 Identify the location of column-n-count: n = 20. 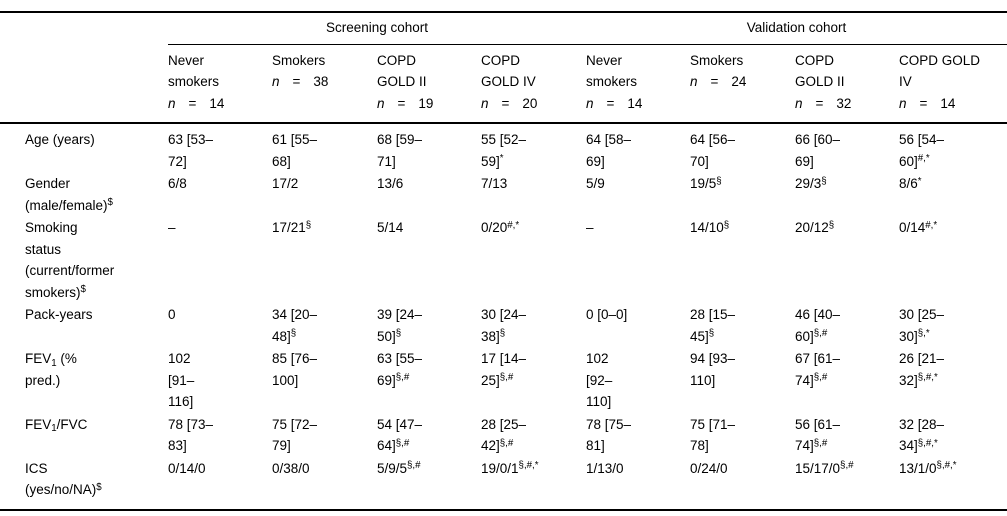
(509, 103).